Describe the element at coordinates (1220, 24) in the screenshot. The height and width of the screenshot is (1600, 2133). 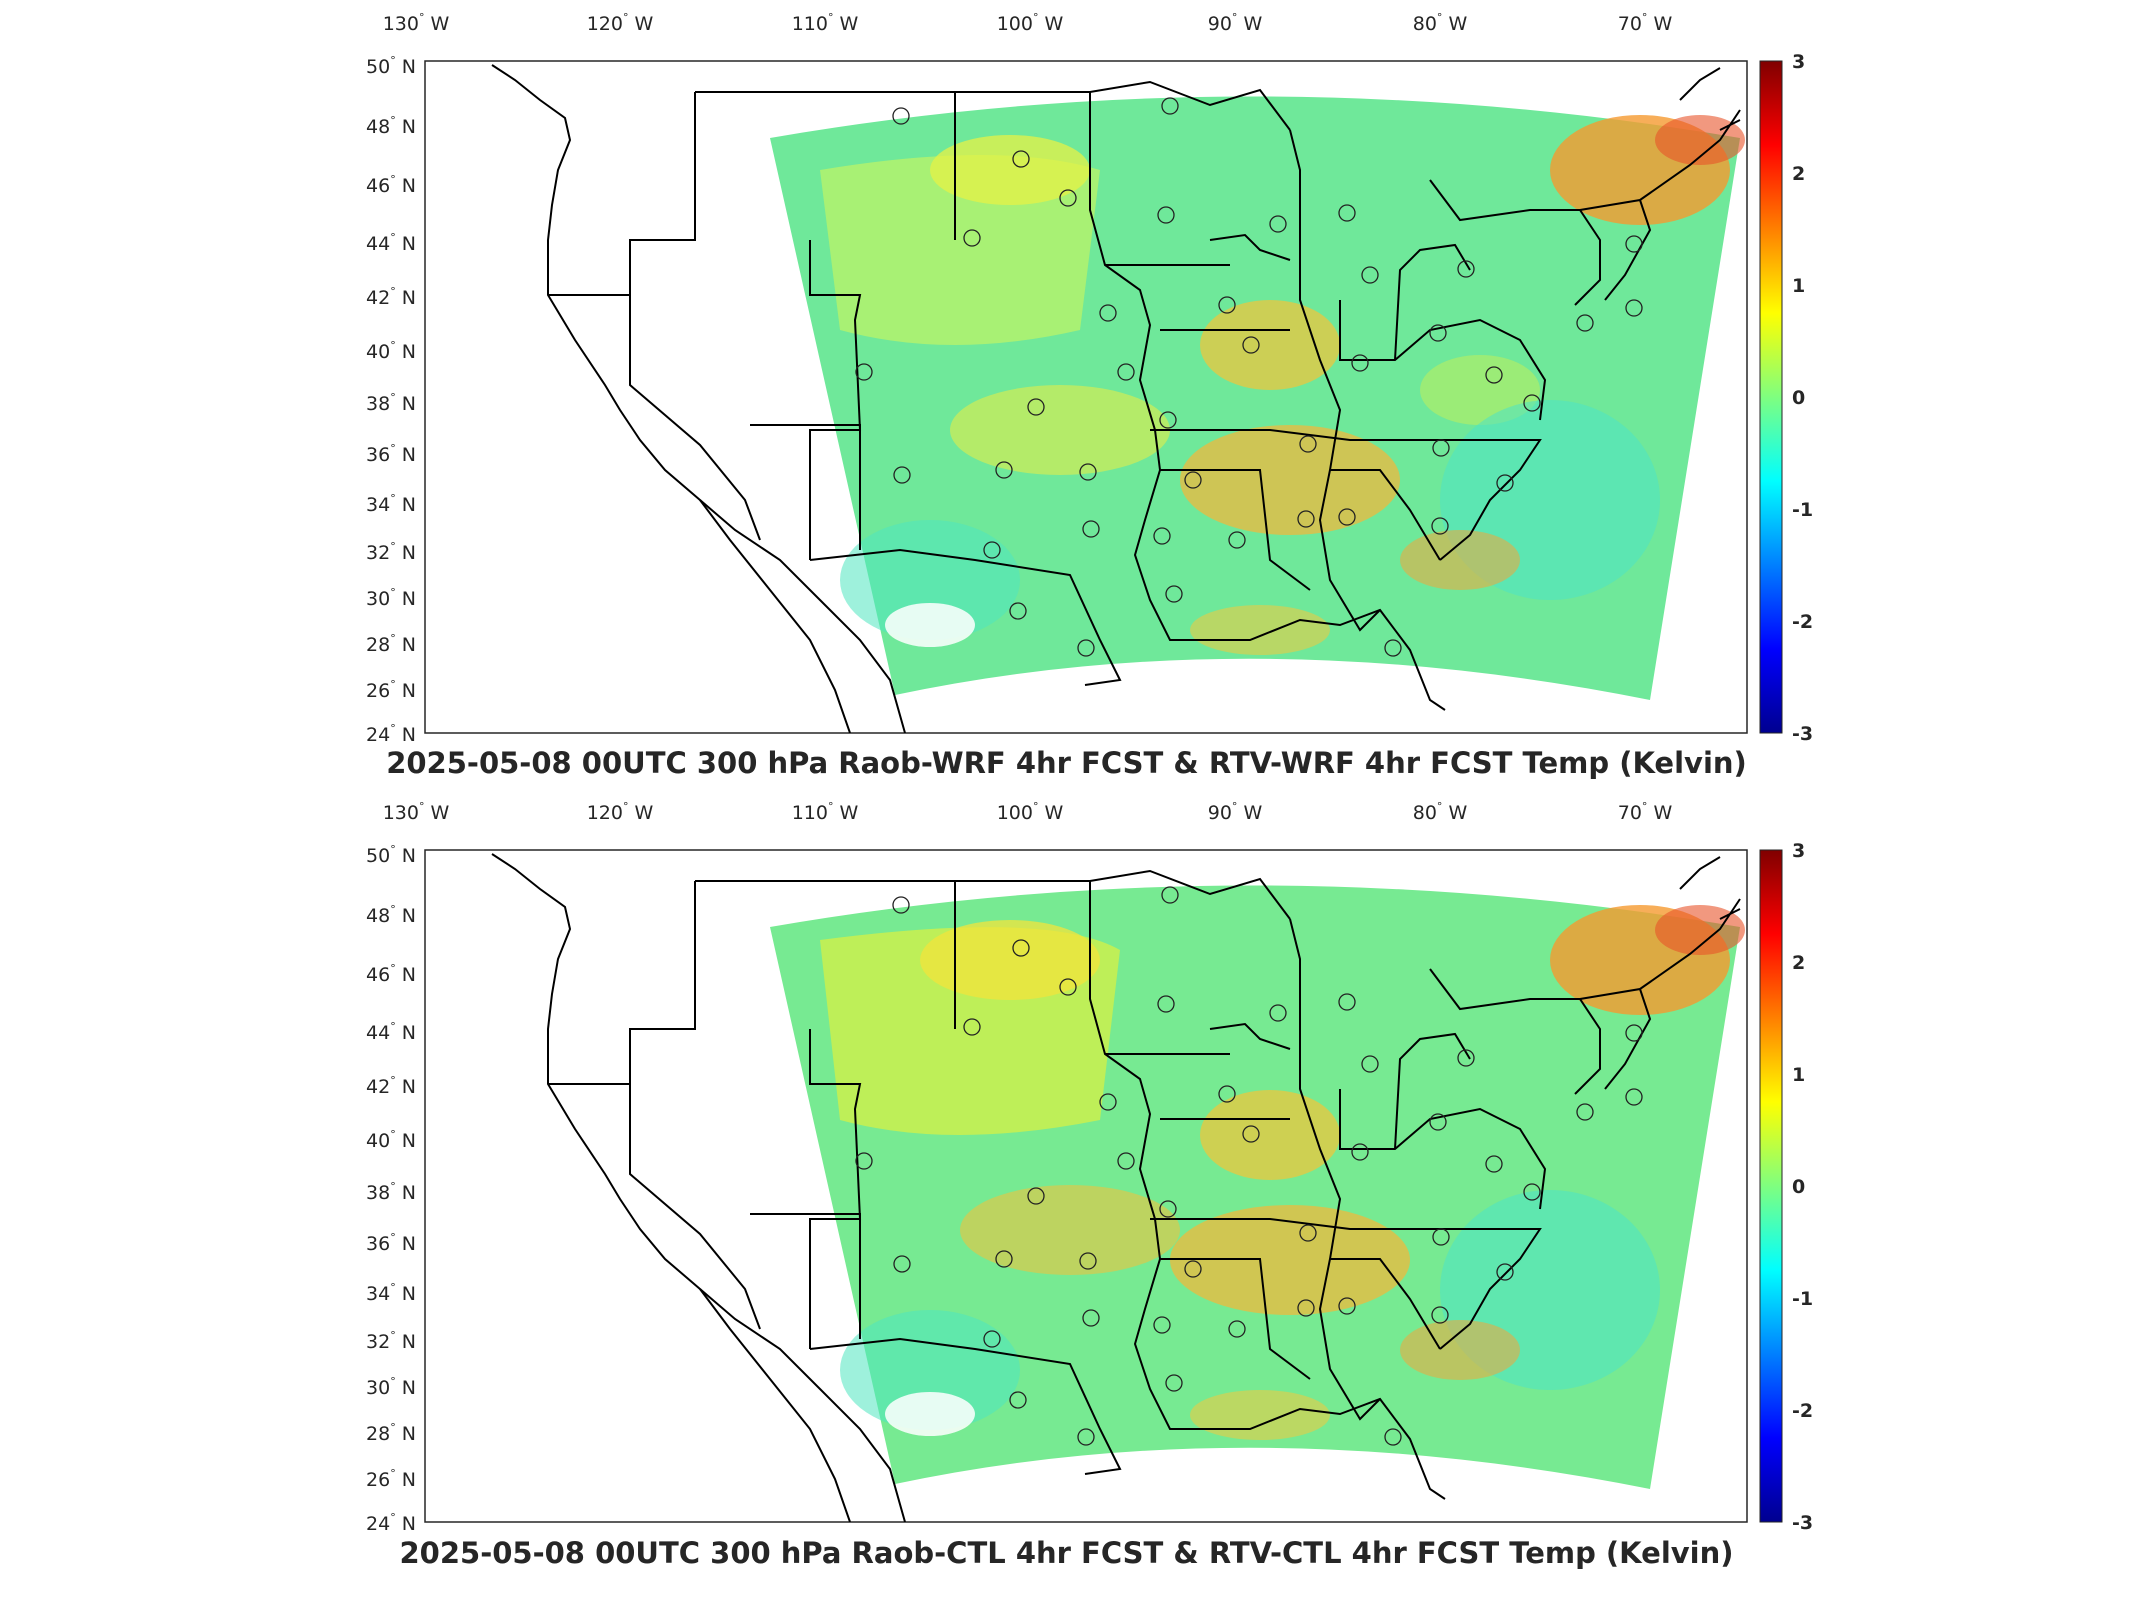
I see `lon-label: 90` at that location.